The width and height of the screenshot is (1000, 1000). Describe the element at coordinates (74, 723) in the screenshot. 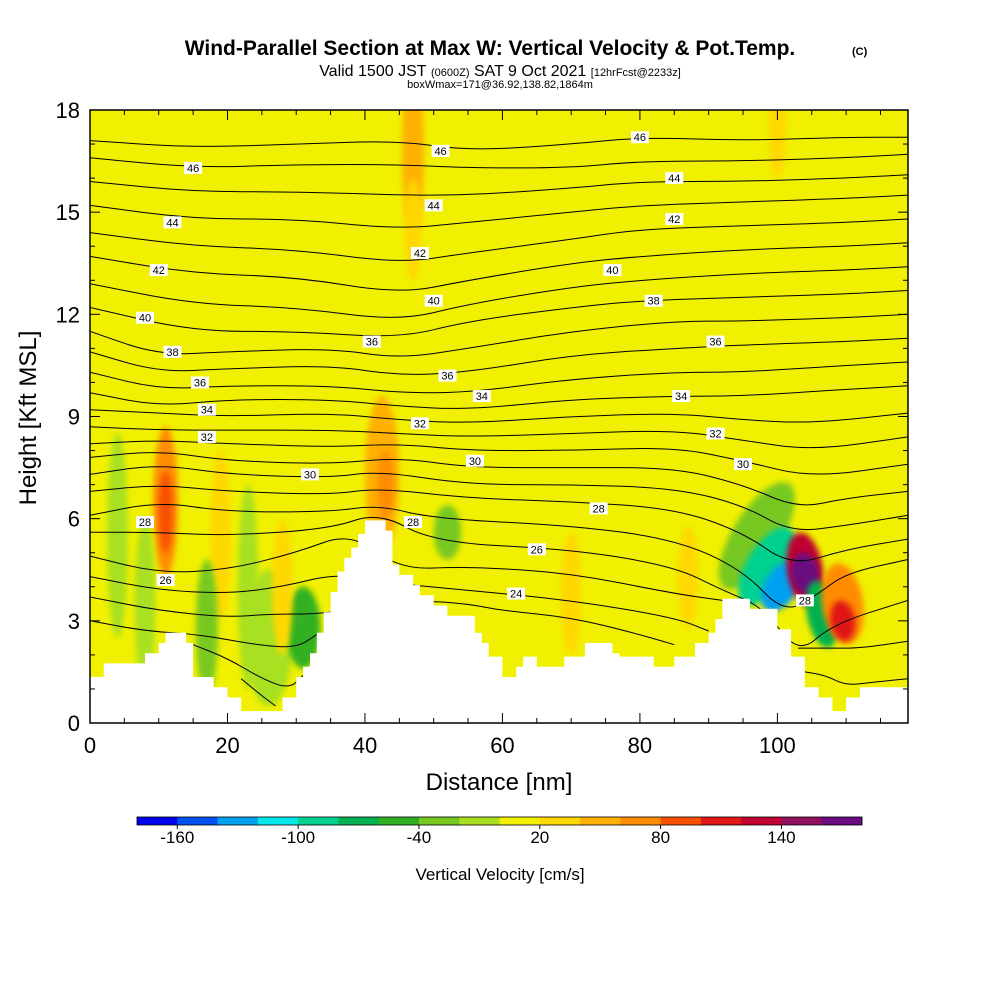

I see `y-tick-label: 0` at that location.